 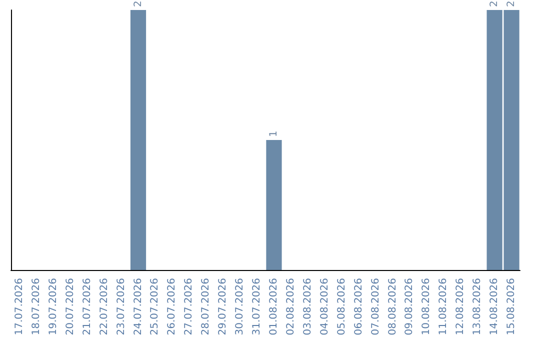 What do you see at coordinates (274, 133) in the screenshot?
I see `data-label: 1` at bounding box center [274, 133].